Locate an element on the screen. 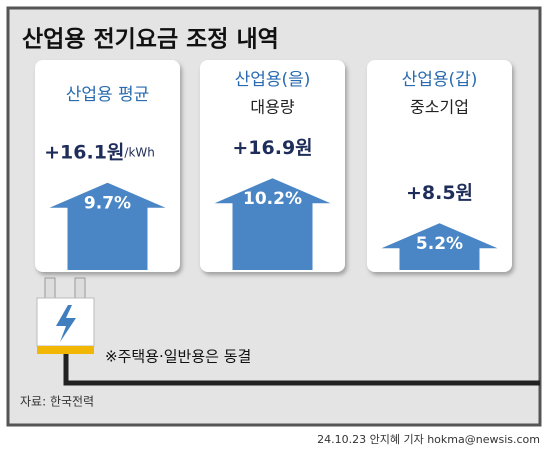 The image size is (552, 451). increase-label: +8.5원 is located at coordinates (439, 193).